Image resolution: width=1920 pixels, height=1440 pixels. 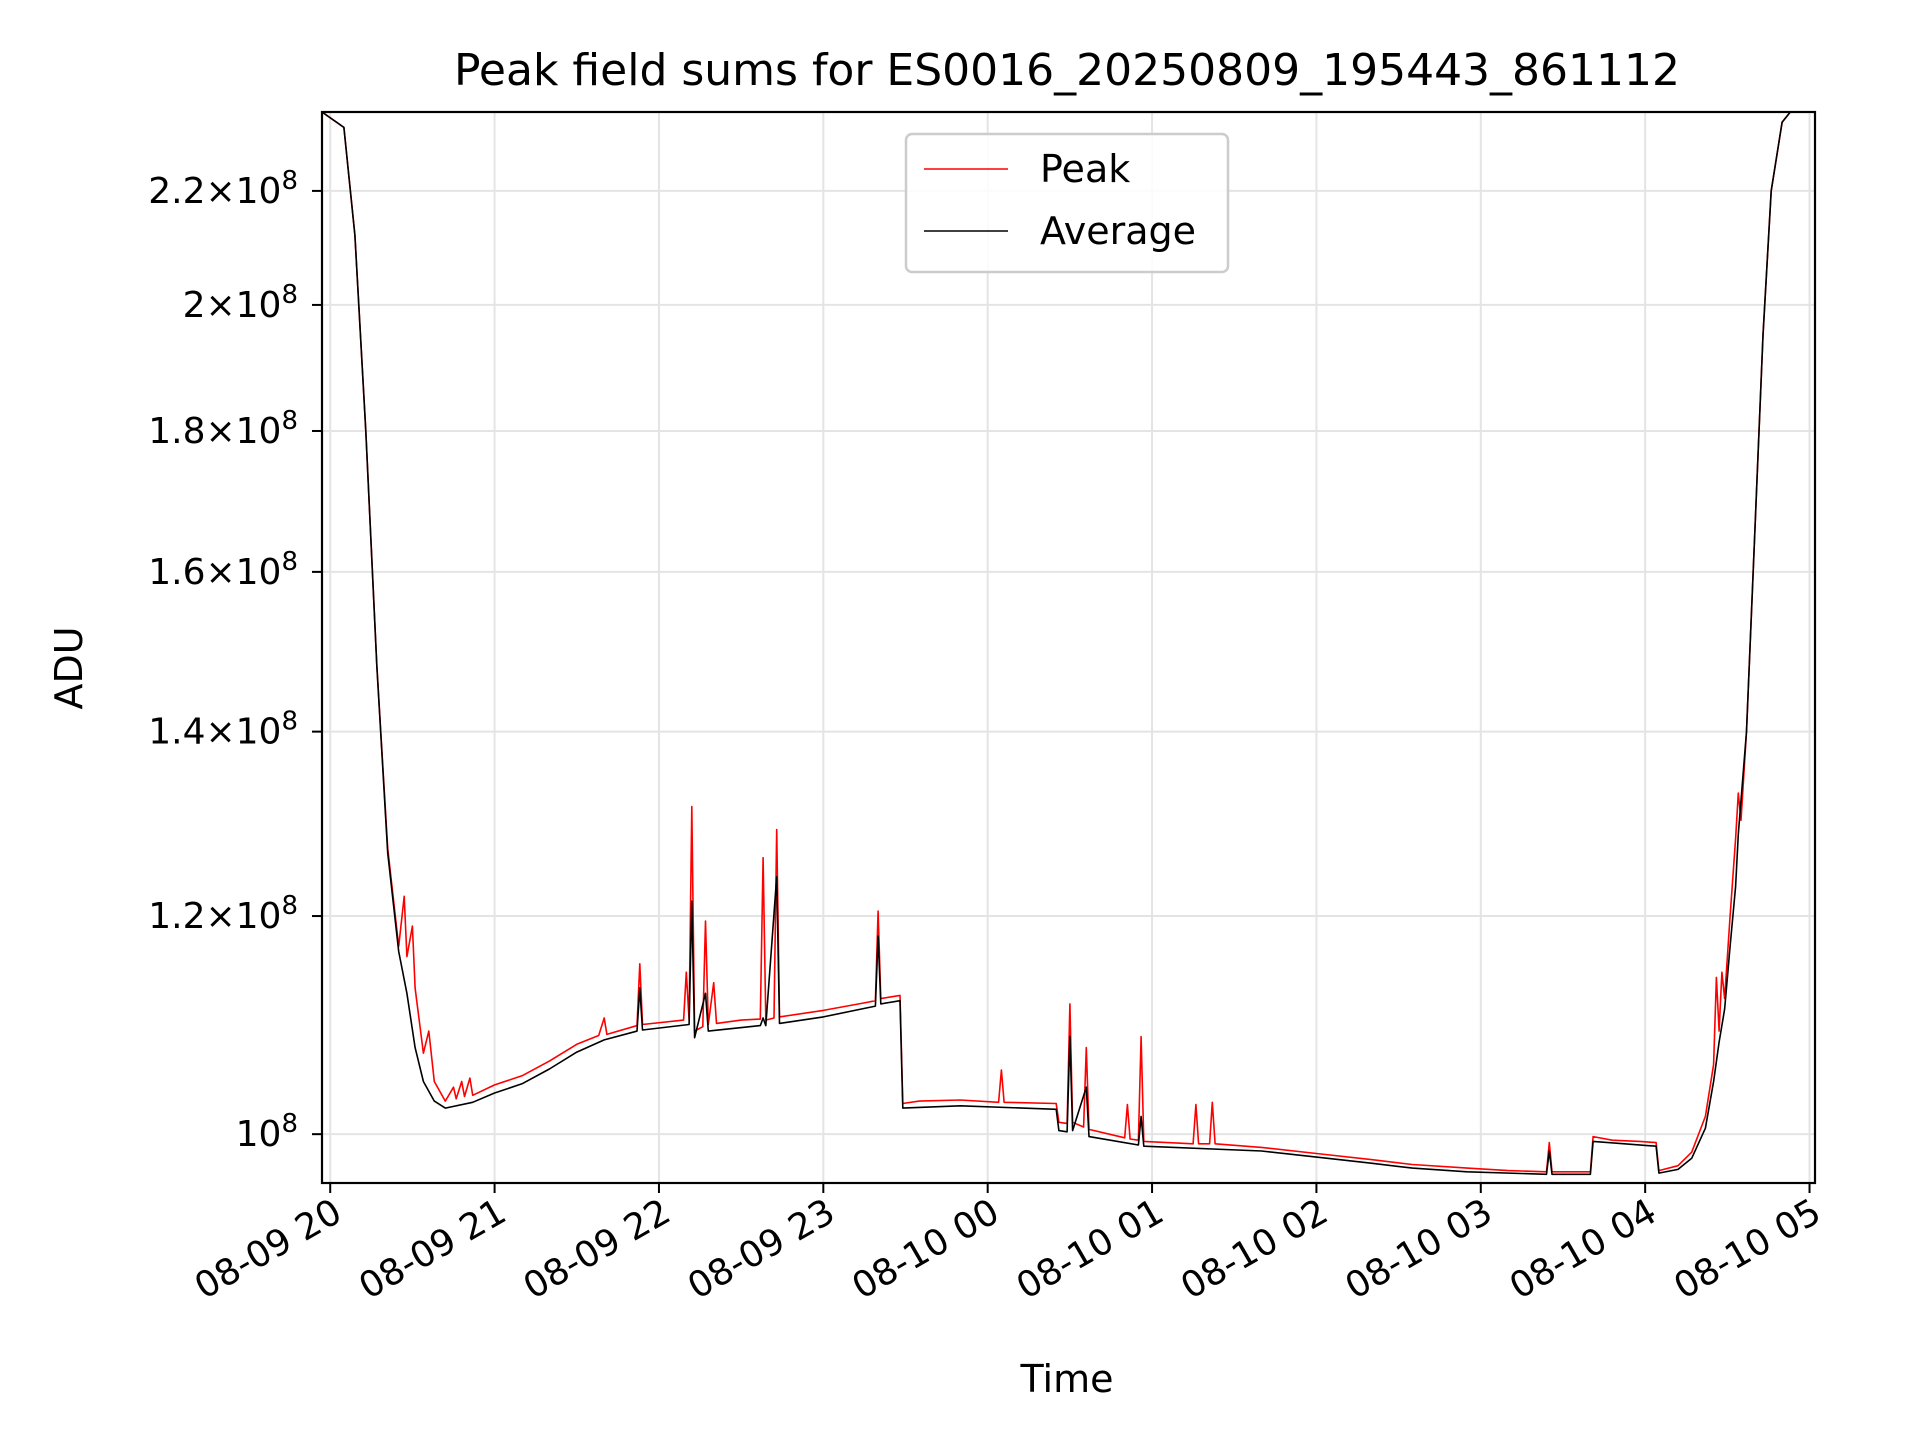 What do you see at coordinates (1067, 1379) in the screenshot?
I see `x-axis-label: Time` at bounding box center [1067, 1379].